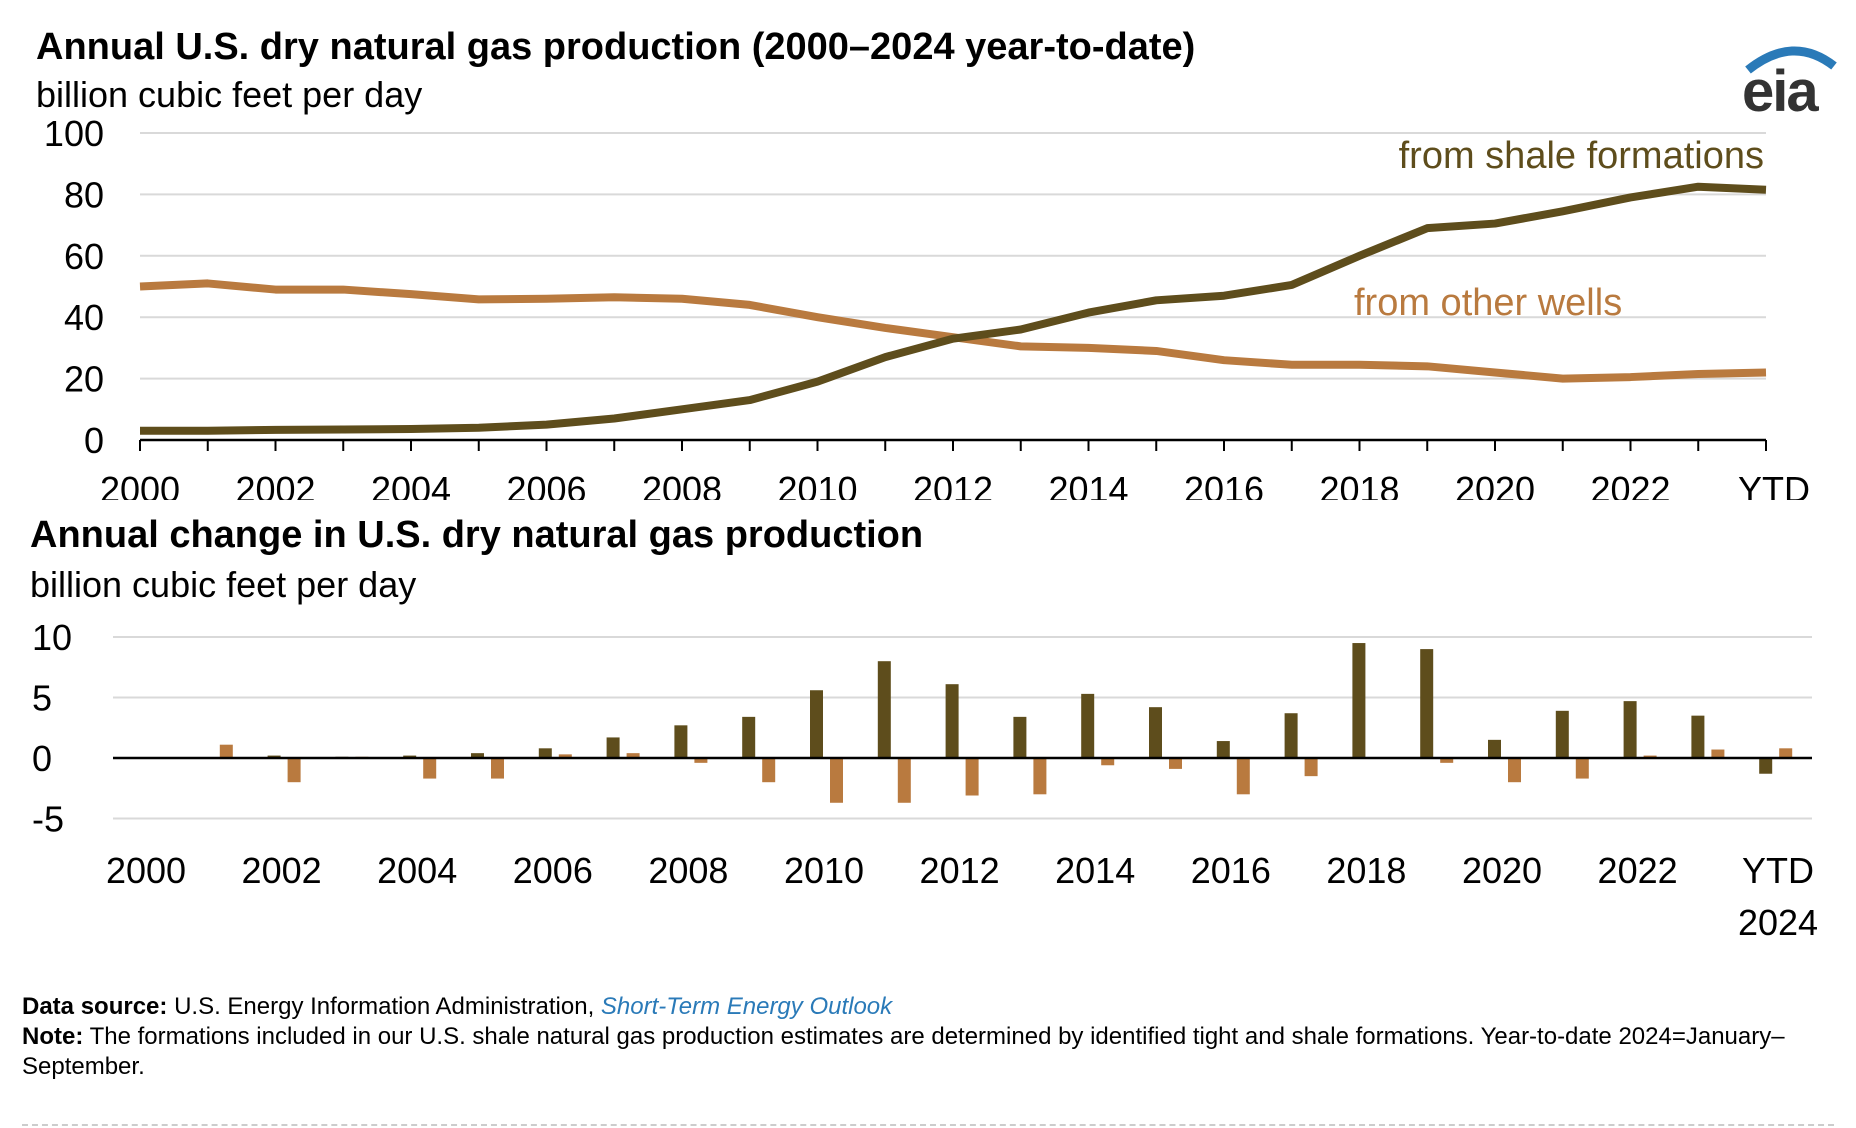 The width and height of the screenshot is (1856, 1128). Describe the element at coordinates (384, 1006) in the screenshot. I see `source-text: U.S. Energy Information Administration,` at that location.